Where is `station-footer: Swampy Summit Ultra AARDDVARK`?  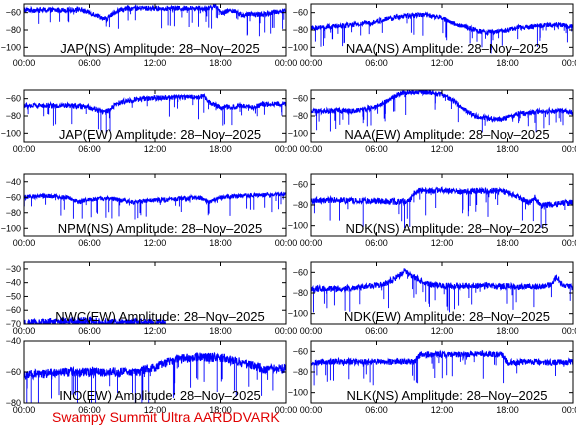
station-footer: Swampy Summit Ultra AARDDVARK is located at coordinates (166, 417).